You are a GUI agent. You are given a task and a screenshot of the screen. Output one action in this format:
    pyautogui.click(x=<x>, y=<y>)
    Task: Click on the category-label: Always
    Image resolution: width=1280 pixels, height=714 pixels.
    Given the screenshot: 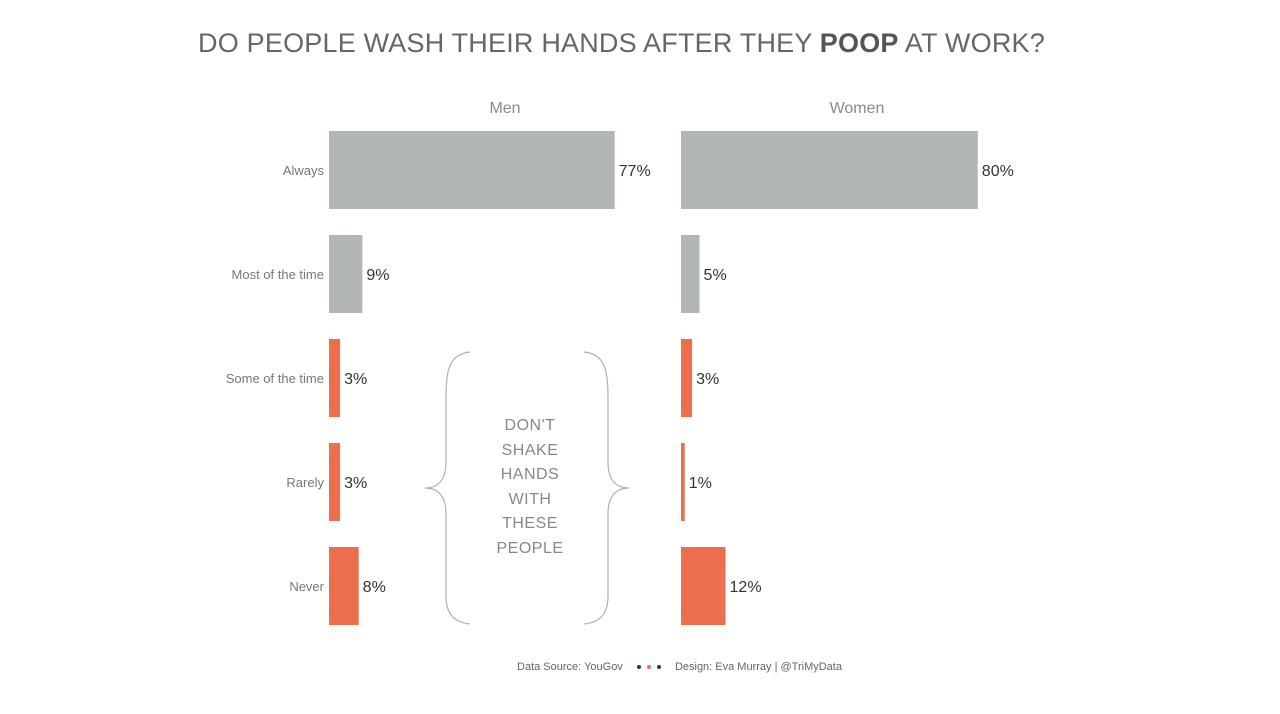 What is the action you would take?
    pyautogui.click(x=304, y=170)
    